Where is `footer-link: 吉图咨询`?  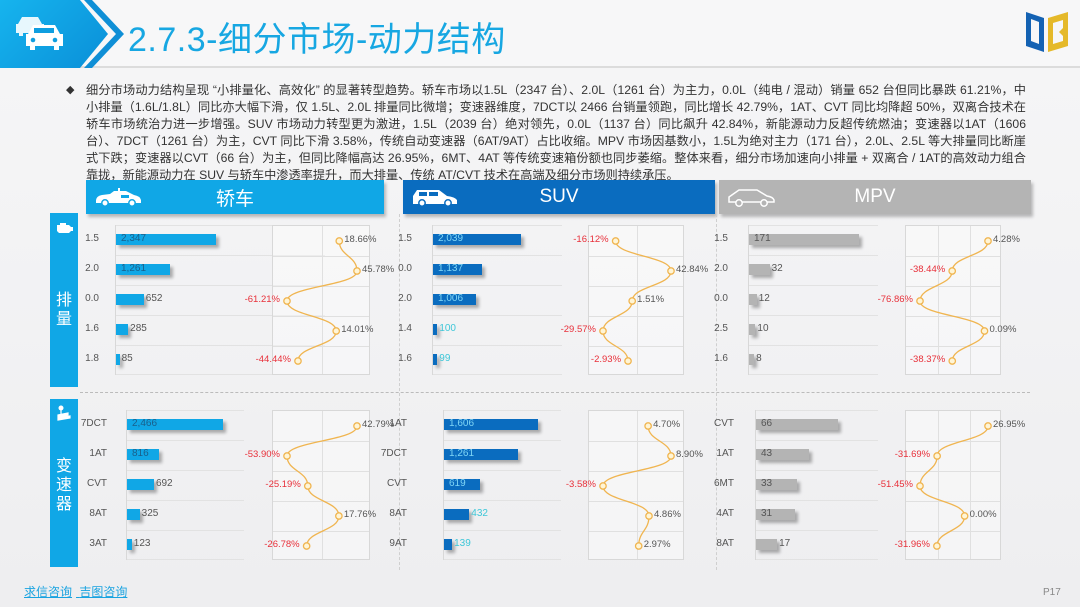 footer-link: 吉图咨询 is located at coordinates (103, 592).